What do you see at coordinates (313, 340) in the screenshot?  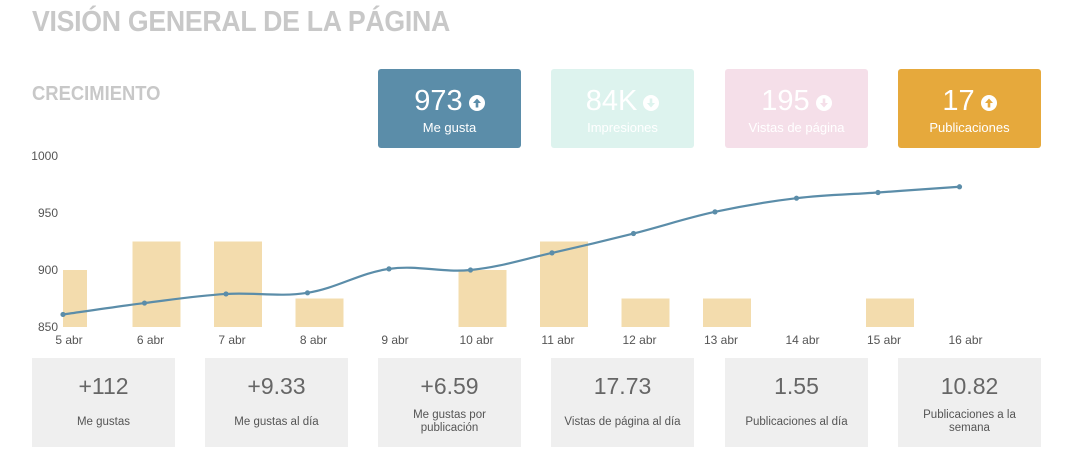 I see `x-tick-label: 8 abr` at bounding box center [313, 340].